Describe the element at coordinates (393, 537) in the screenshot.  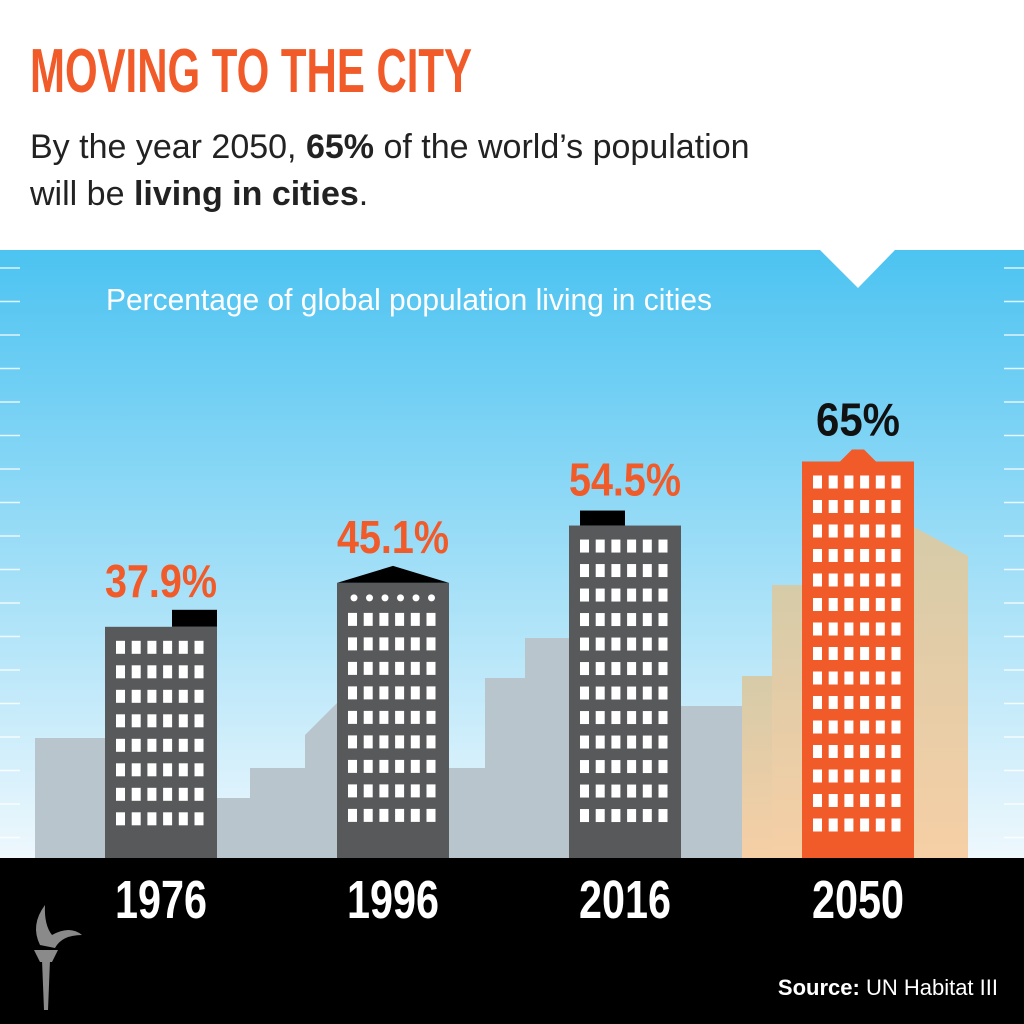
I see `value-label: 45.1%` at that location.